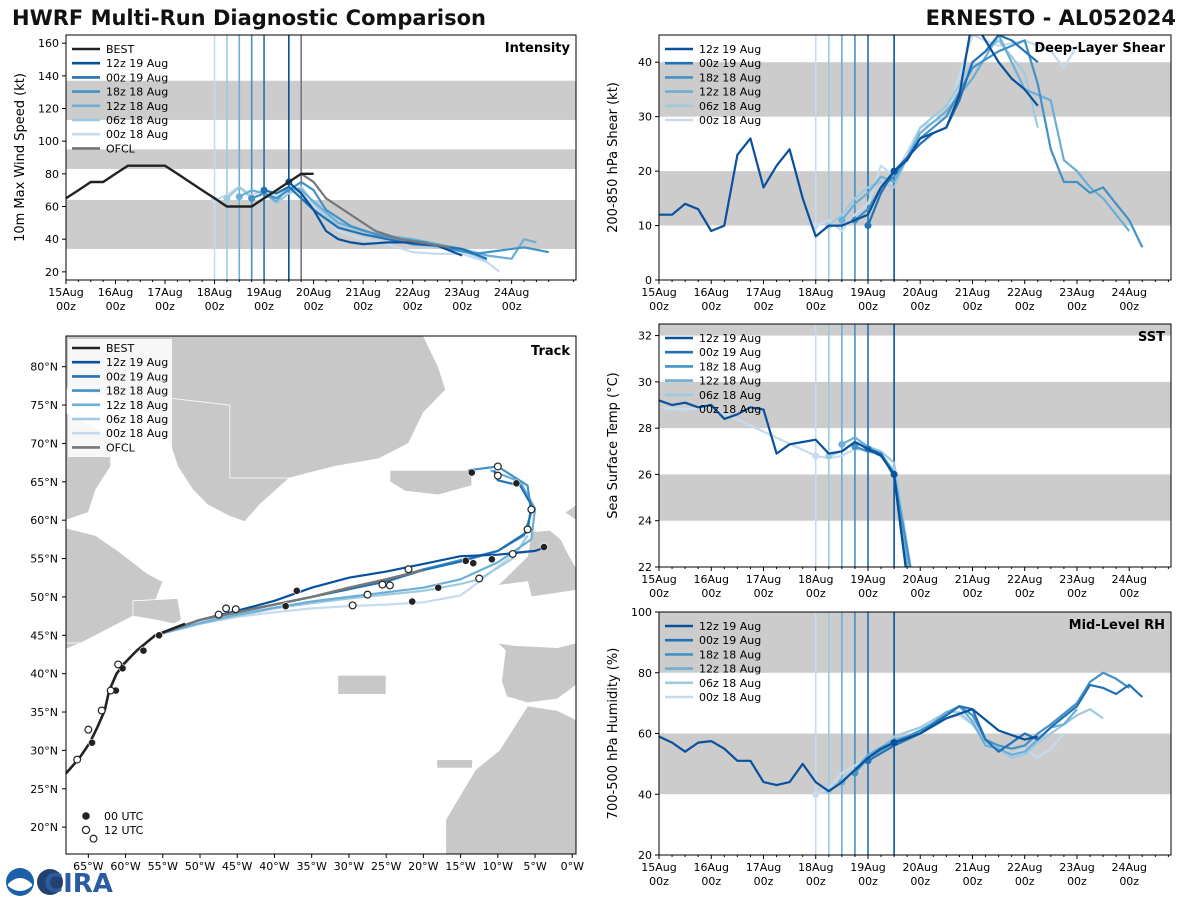  What do you see at coordinates (816, 794) in the screenshot?
I see `rh-init-marker` at bounding box center [816, 794].